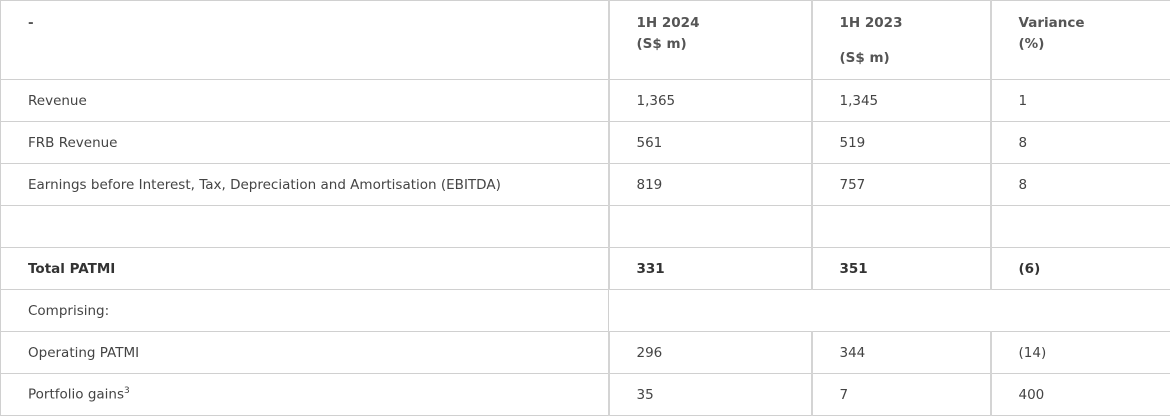 This screenshot has height=420, width=1170. Describe the element at coordinates (304, 310) in the screenshot. I see `cell: Comprising:` at that location.